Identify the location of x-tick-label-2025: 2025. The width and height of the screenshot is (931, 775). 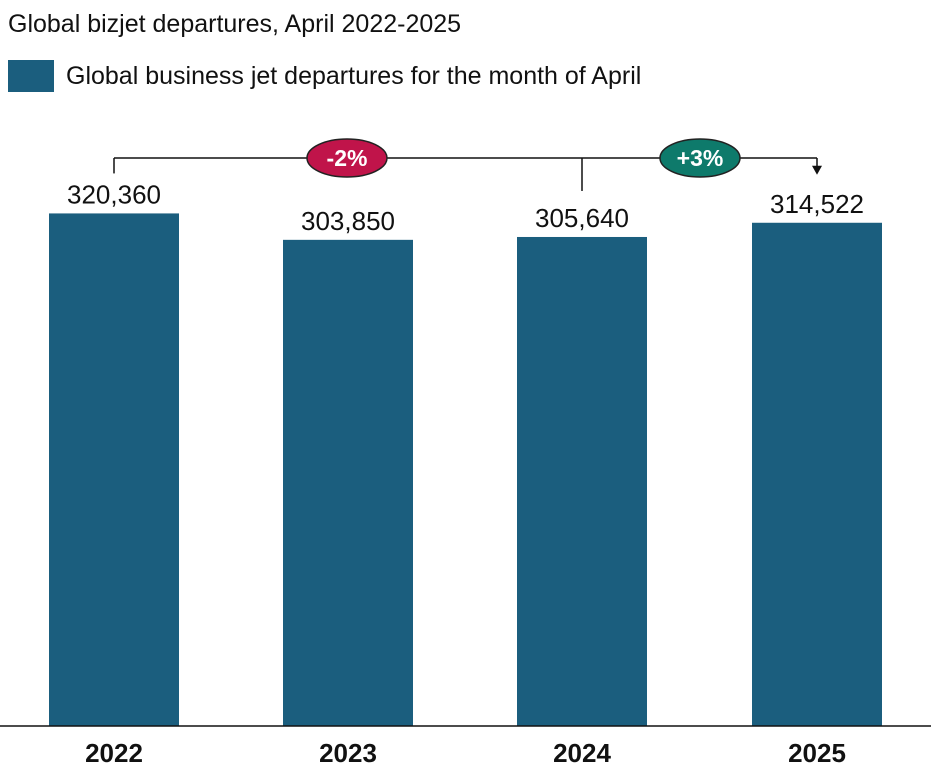
(817, 753).